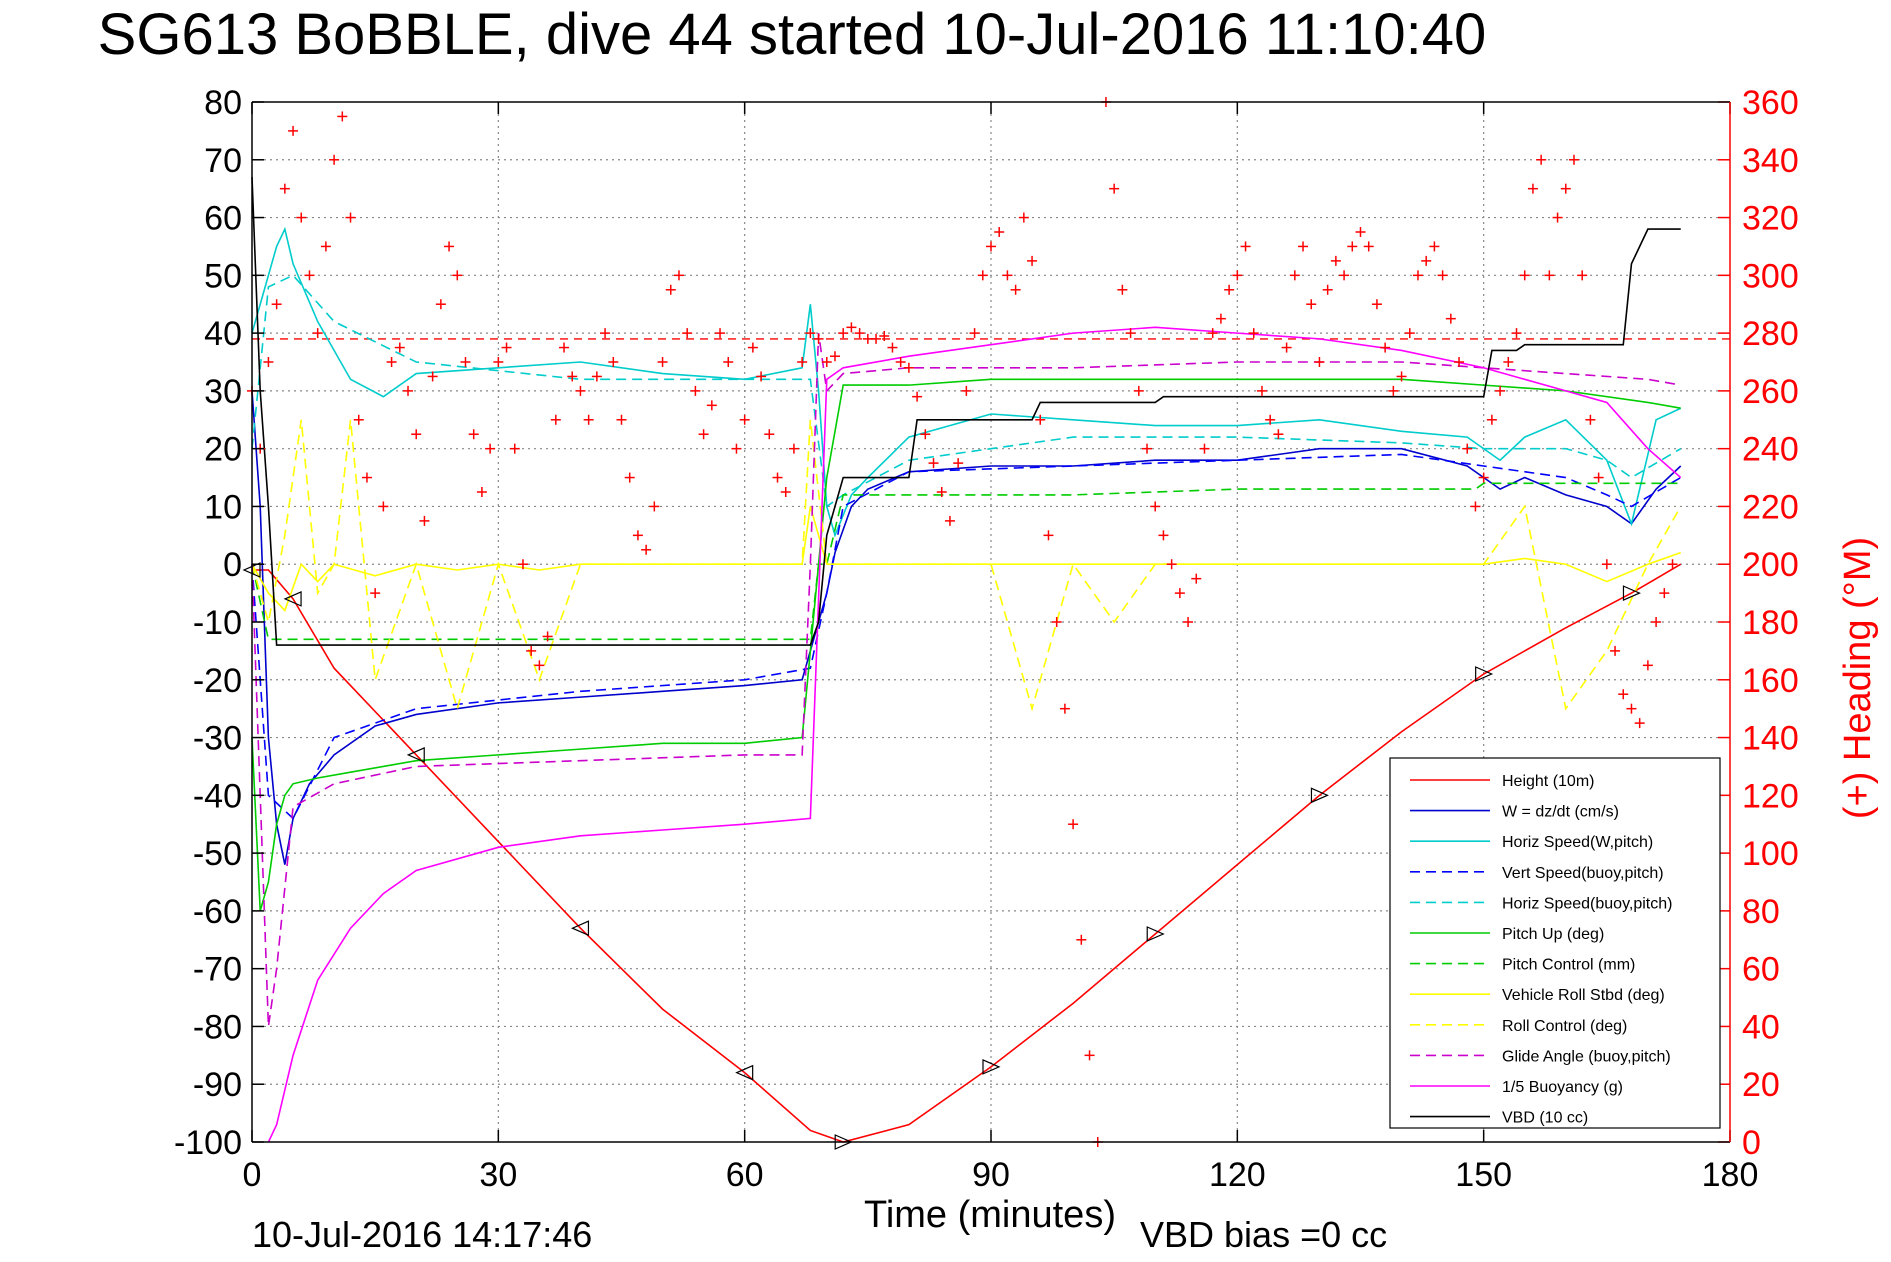  Describe the element at coordinates (1730, 1175) in the screenshot. I see `x-tick-label: 180` at that location.